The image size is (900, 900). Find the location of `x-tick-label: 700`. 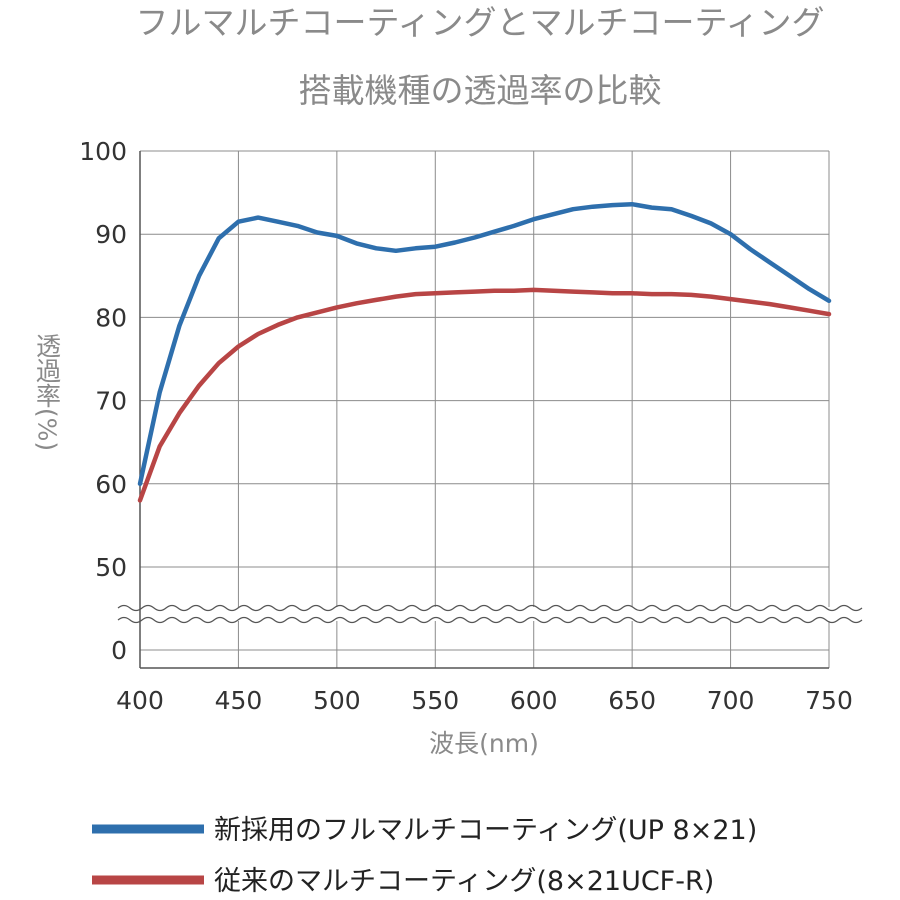

x-tick-label: 700 is located at coordinates (731, 700).